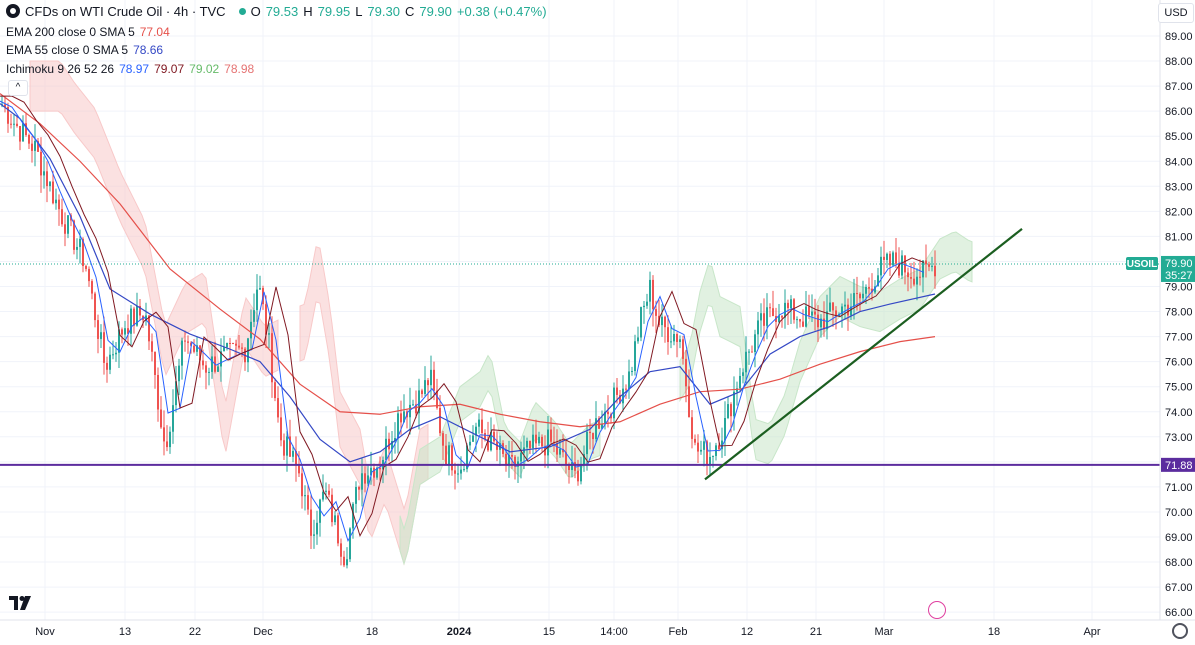 The width and height of the screenshot is (1195, 645). Describe the element at coordinates (377, 11) in the screenshot. I see `ohlc-low: L 79.30` at that location.